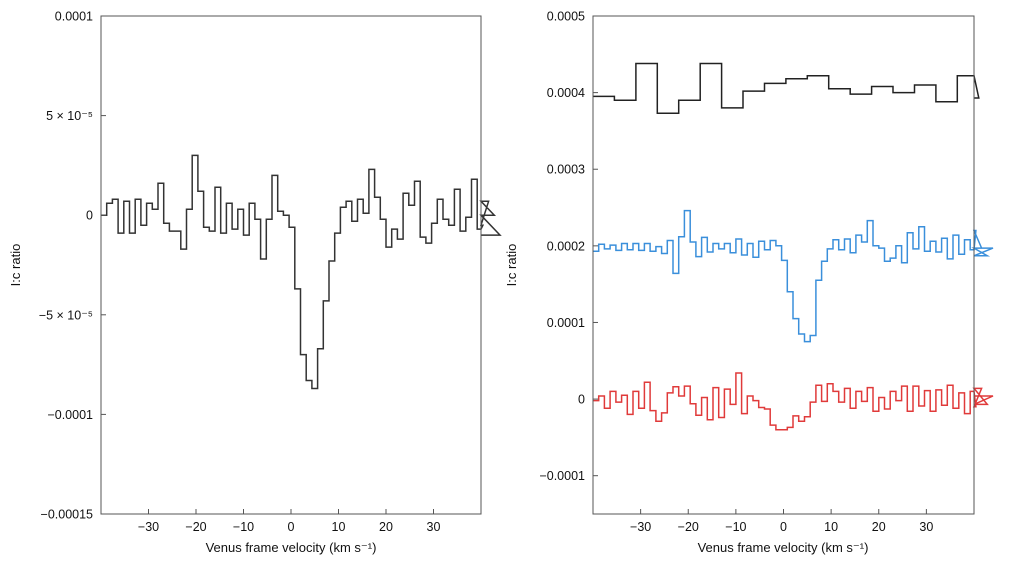  I want to click on left-y-tick-label: −0.00015, so click(67, 515).